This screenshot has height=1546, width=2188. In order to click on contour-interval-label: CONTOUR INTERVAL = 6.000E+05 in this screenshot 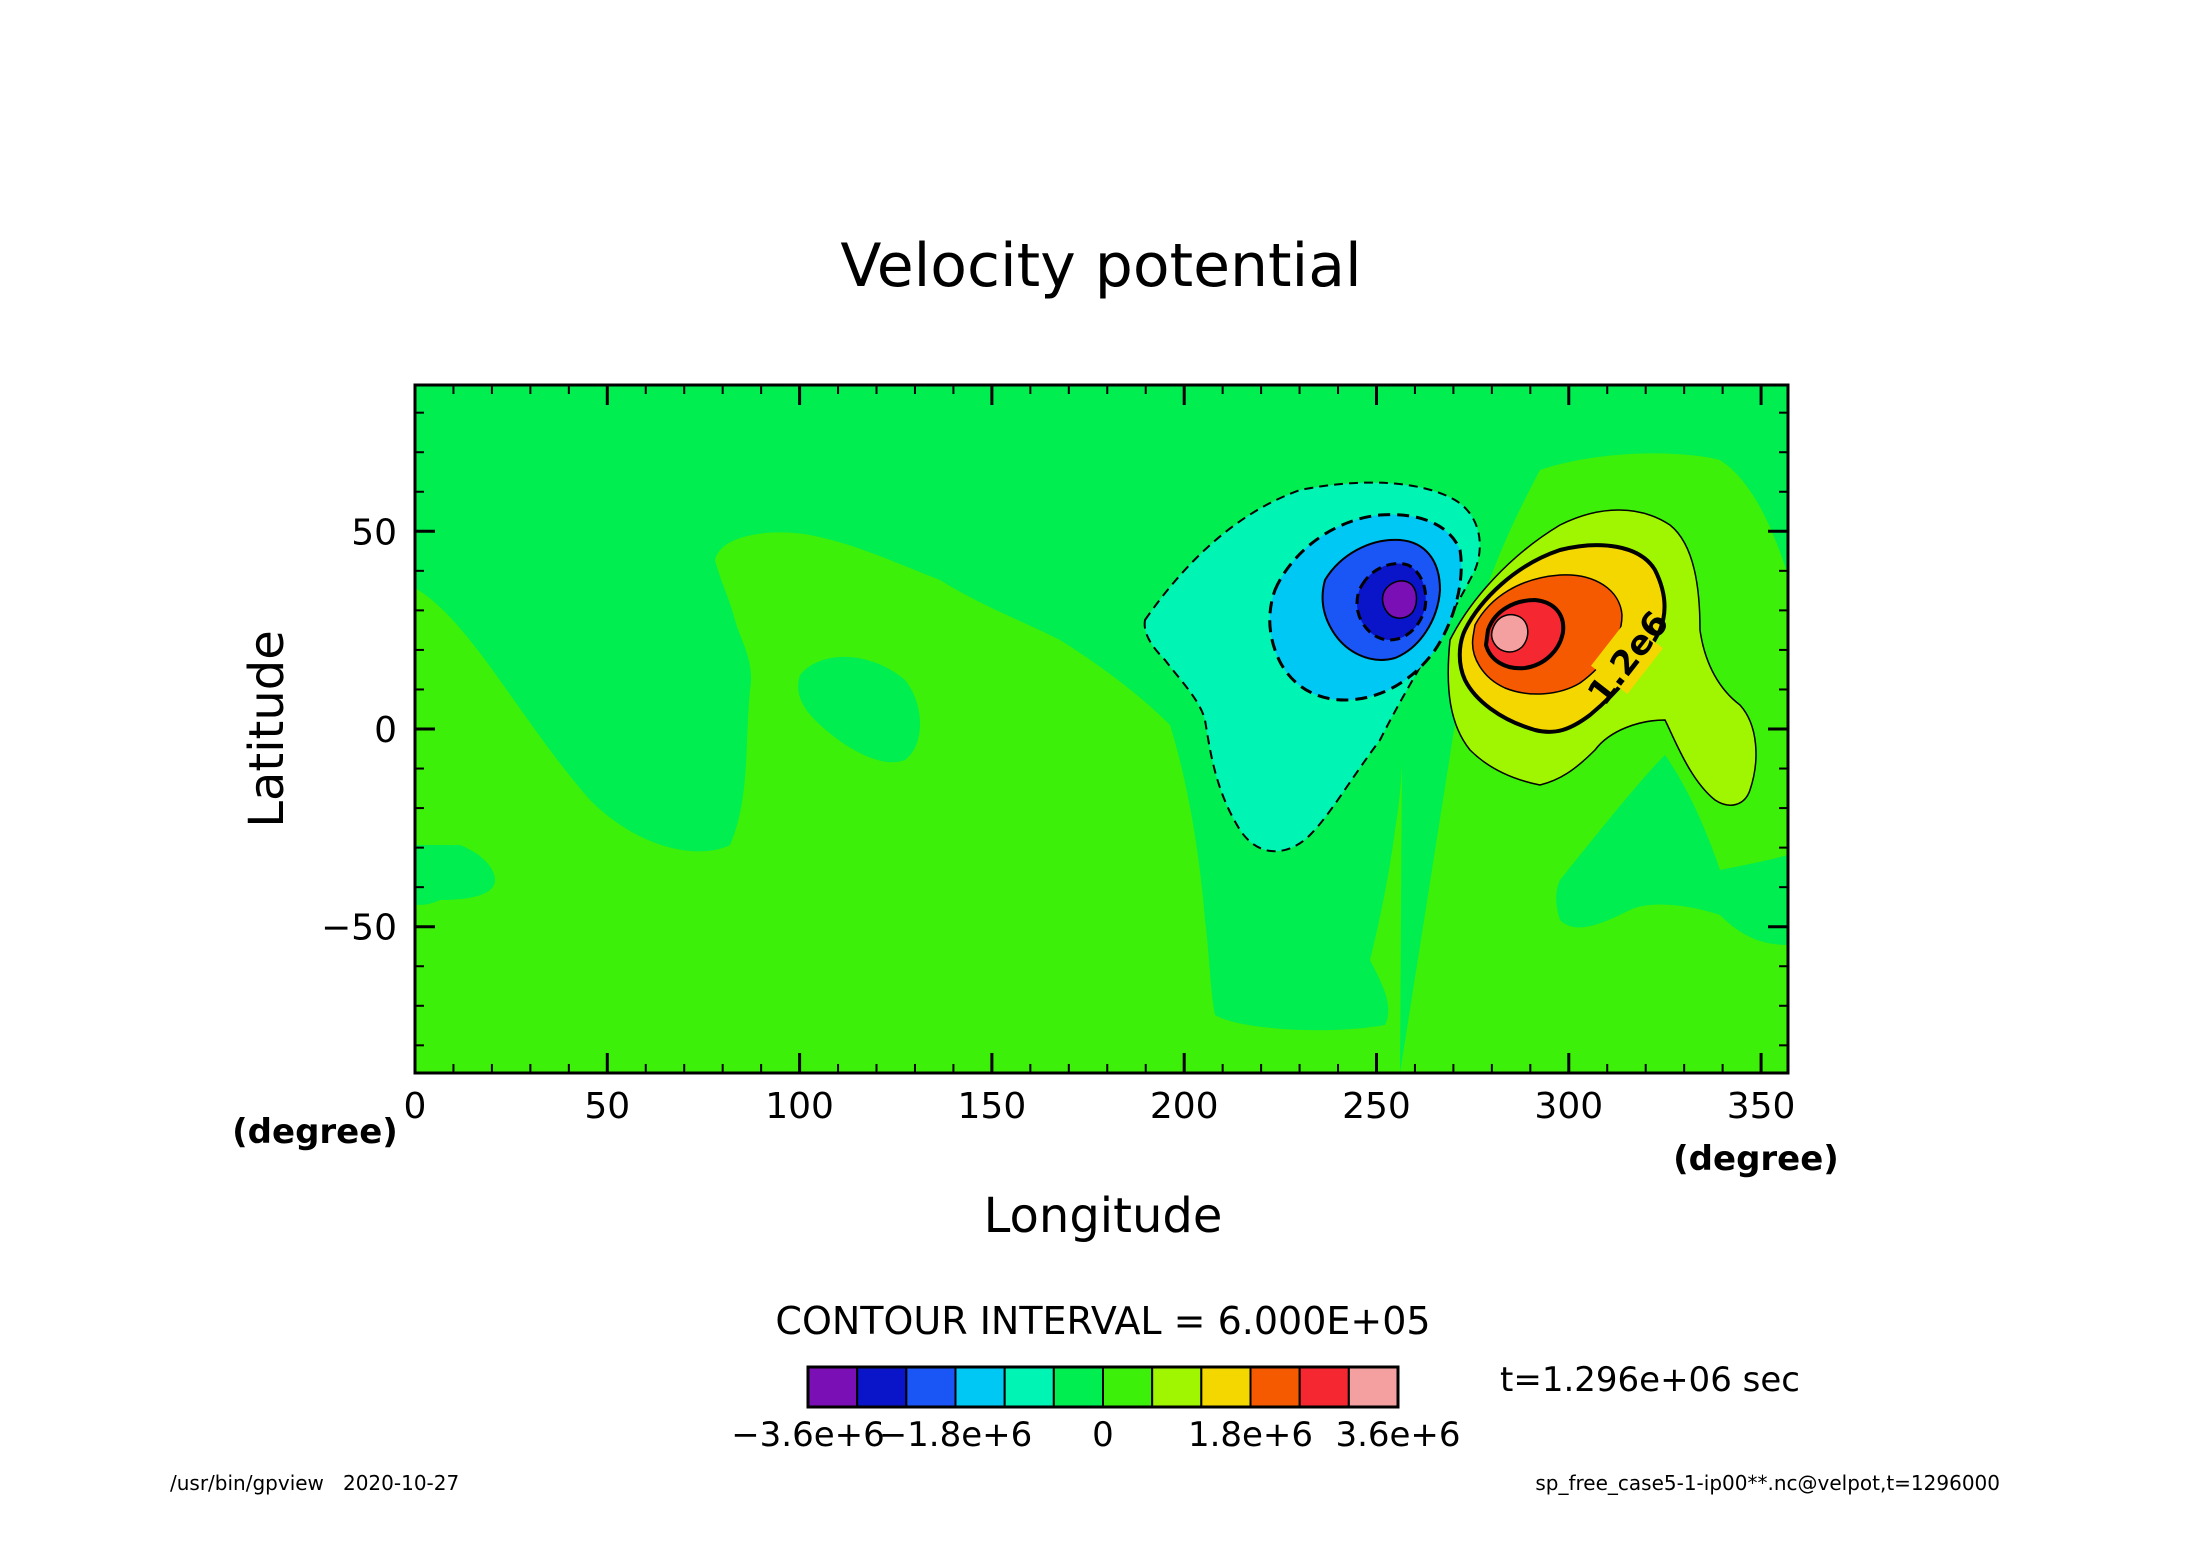, I will do `click(1102, 1321)`.